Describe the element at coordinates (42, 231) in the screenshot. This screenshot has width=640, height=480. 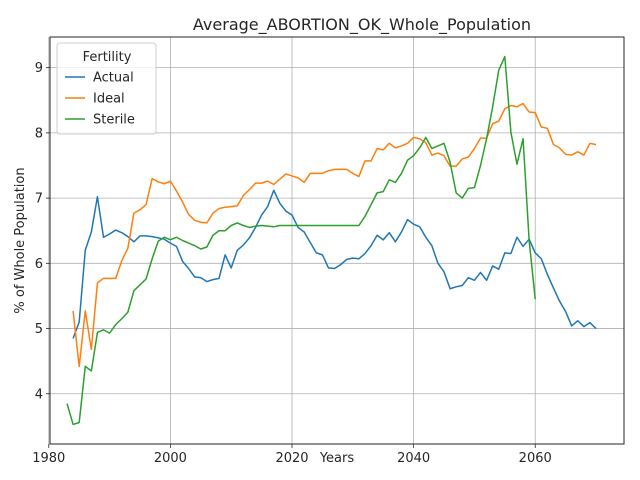
I see `y-axis-ticks: 4 5 6 7 8 9` at that location.